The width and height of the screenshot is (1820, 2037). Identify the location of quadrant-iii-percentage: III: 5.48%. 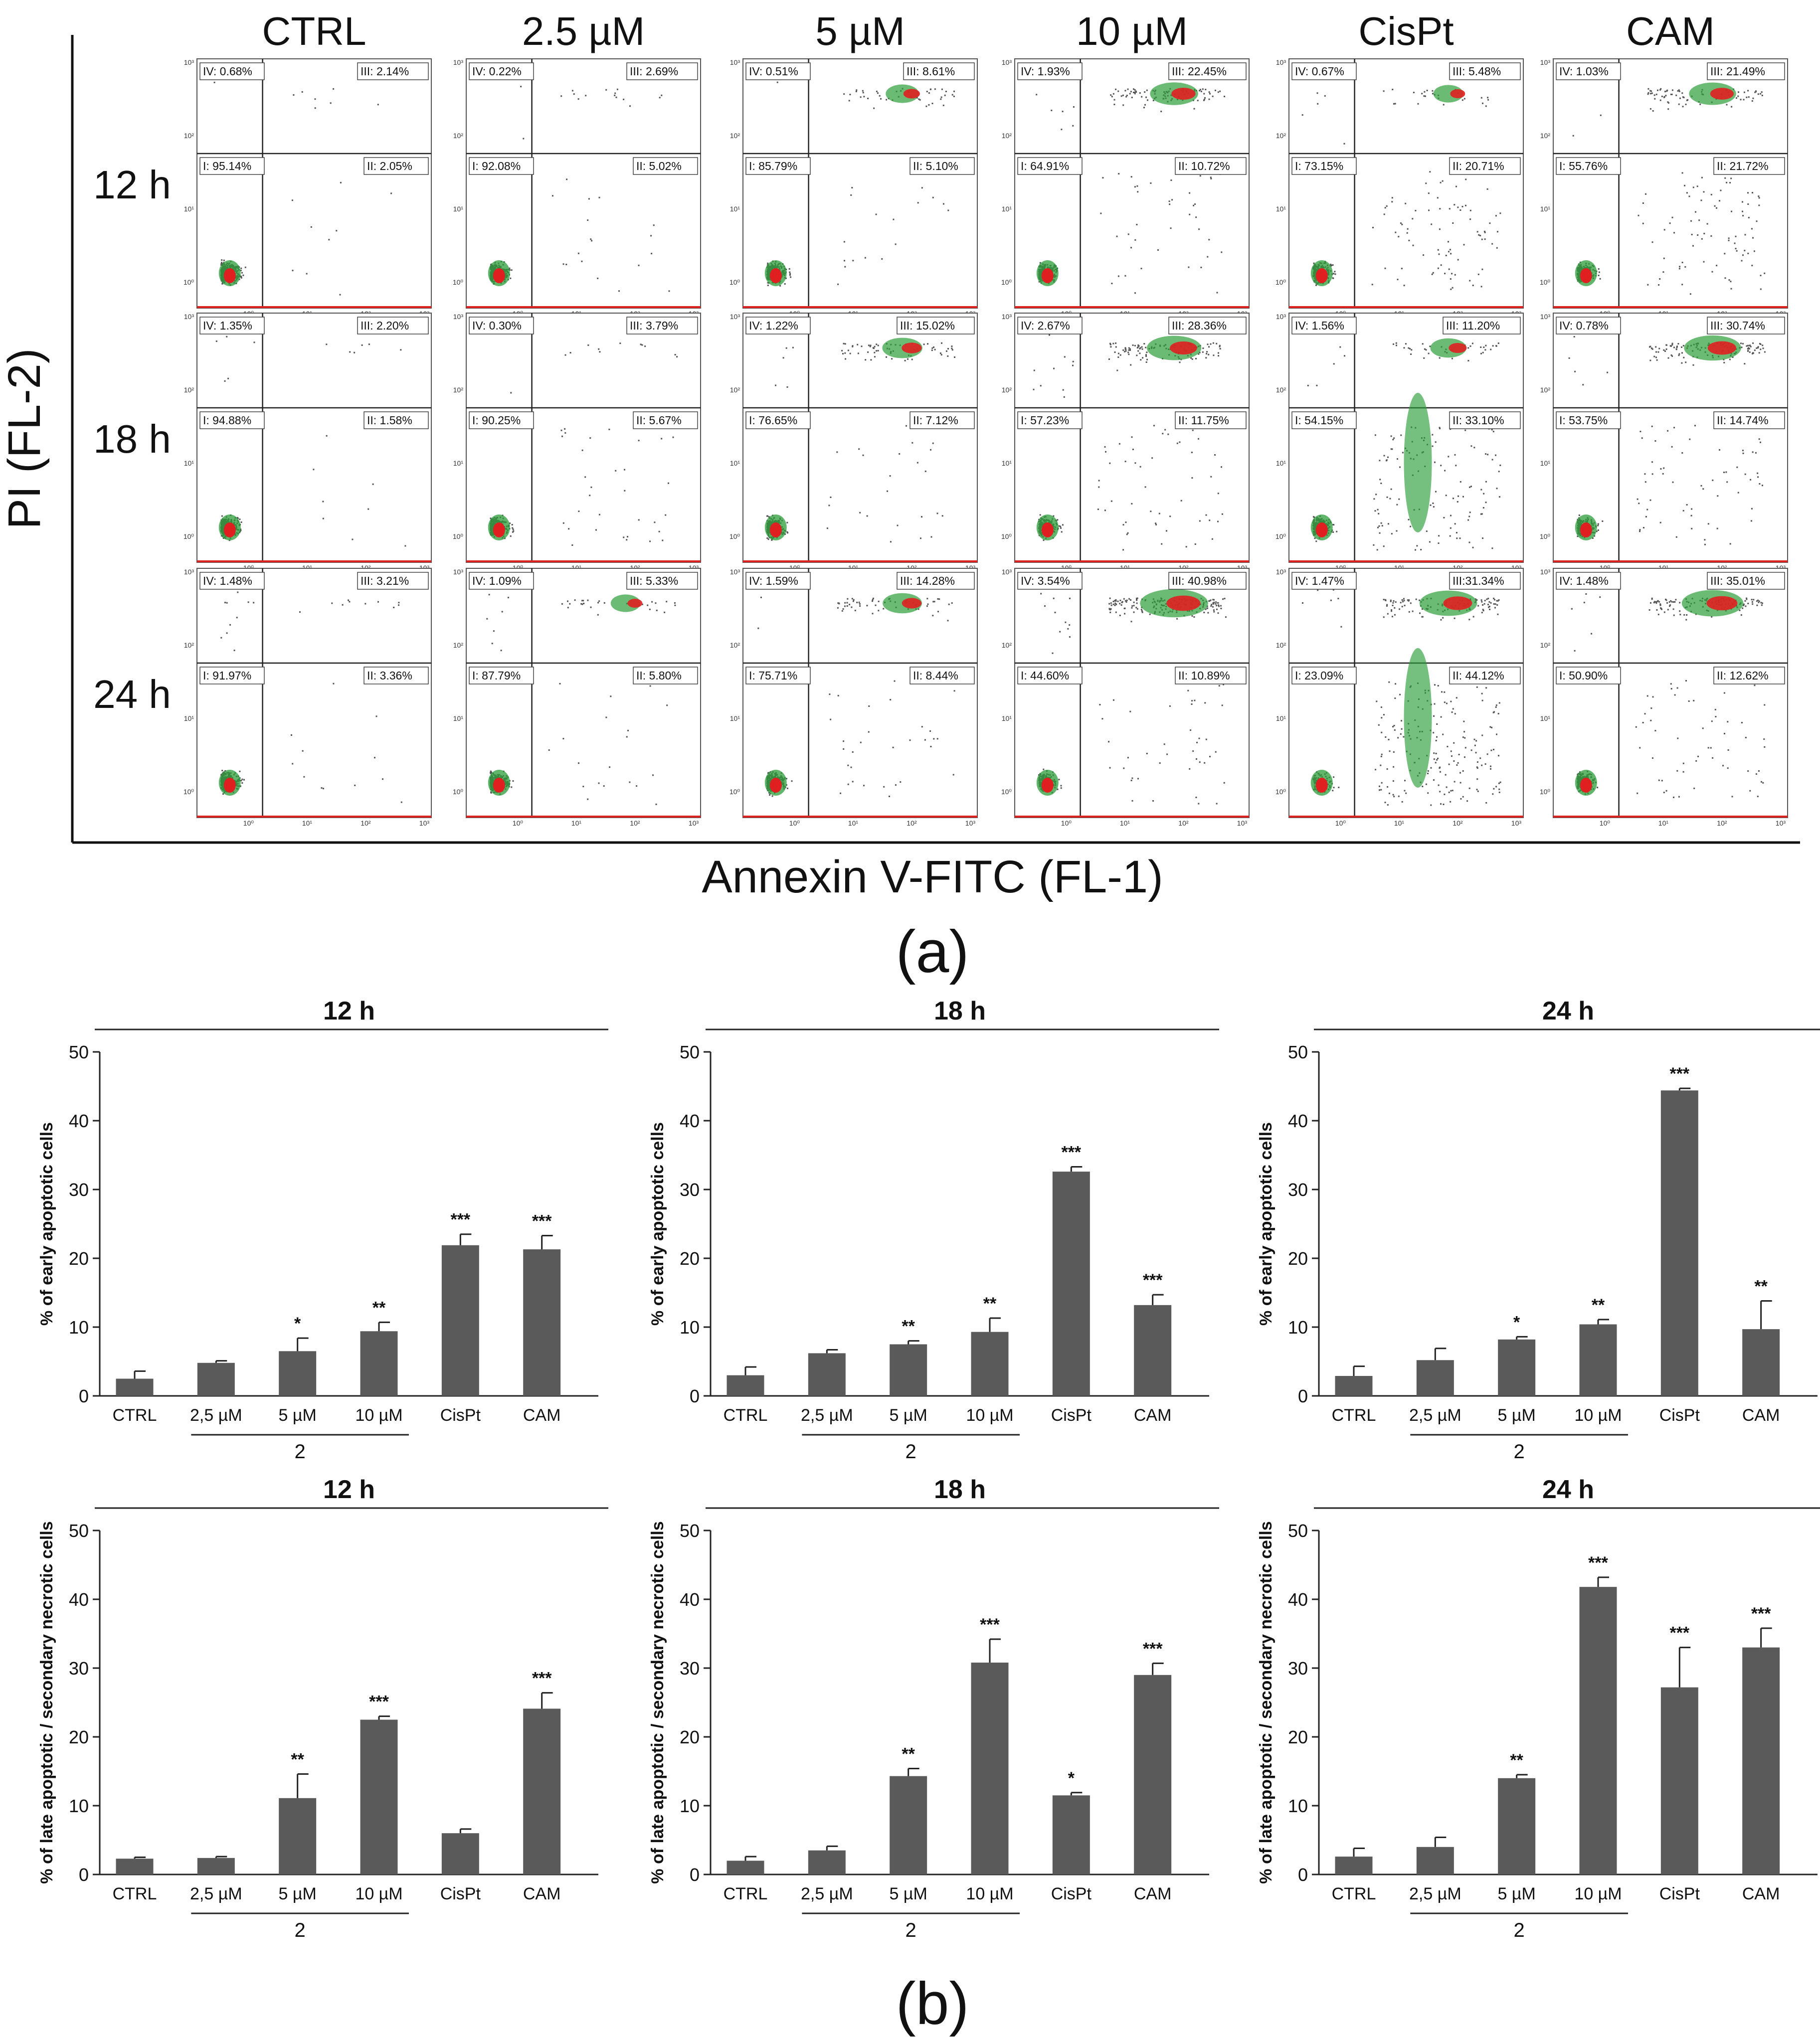
(1477, 71).